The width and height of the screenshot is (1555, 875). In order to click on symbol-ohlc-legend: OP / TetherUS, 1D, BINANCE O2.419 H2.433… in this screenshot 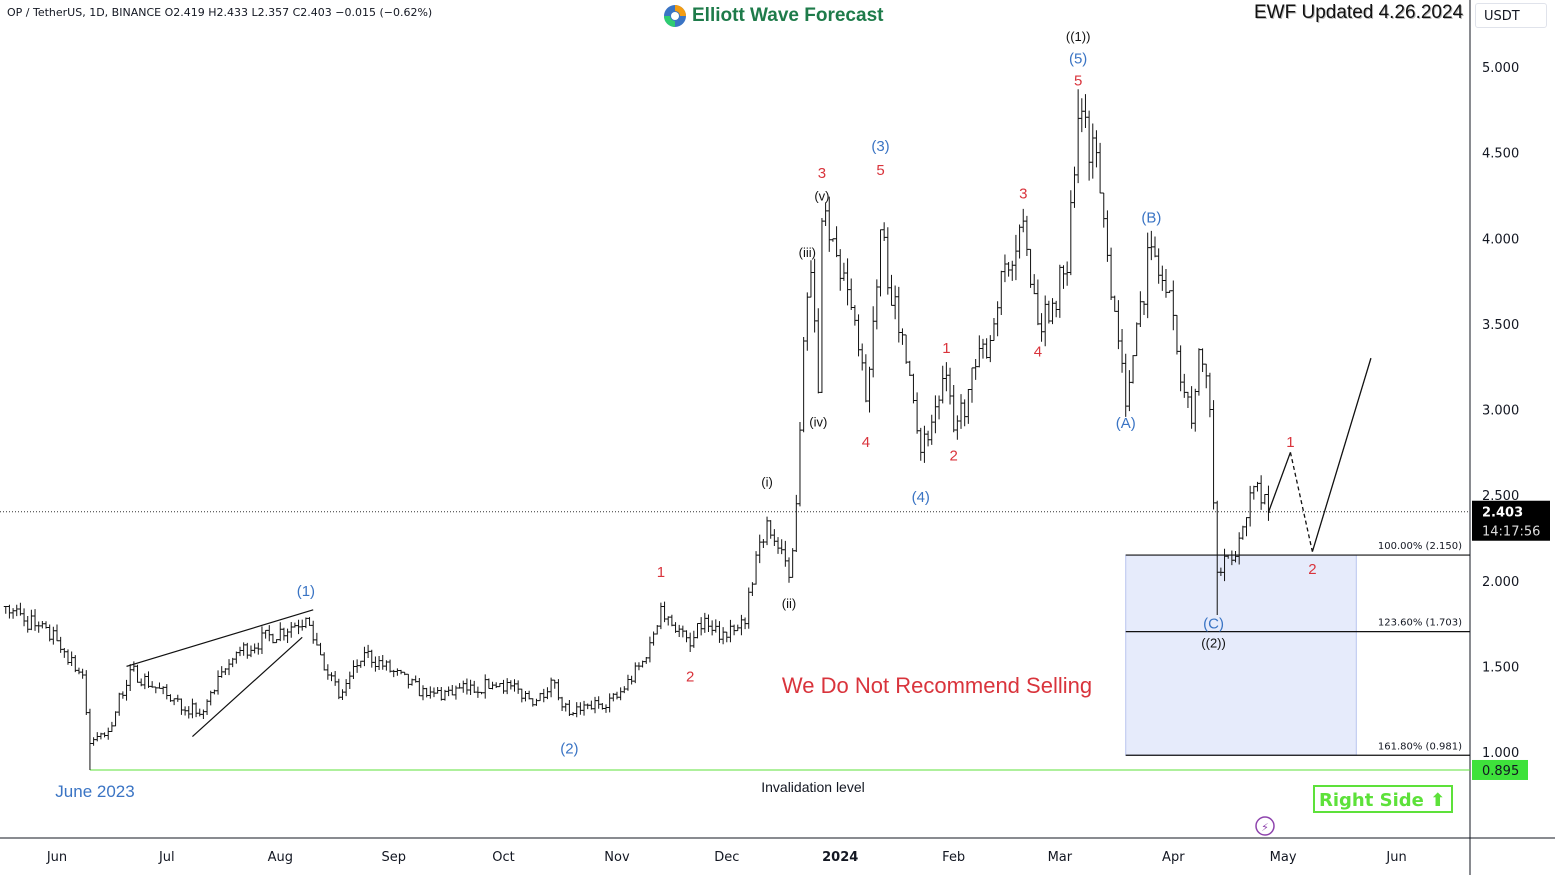, I will do `click(220, 12)`.